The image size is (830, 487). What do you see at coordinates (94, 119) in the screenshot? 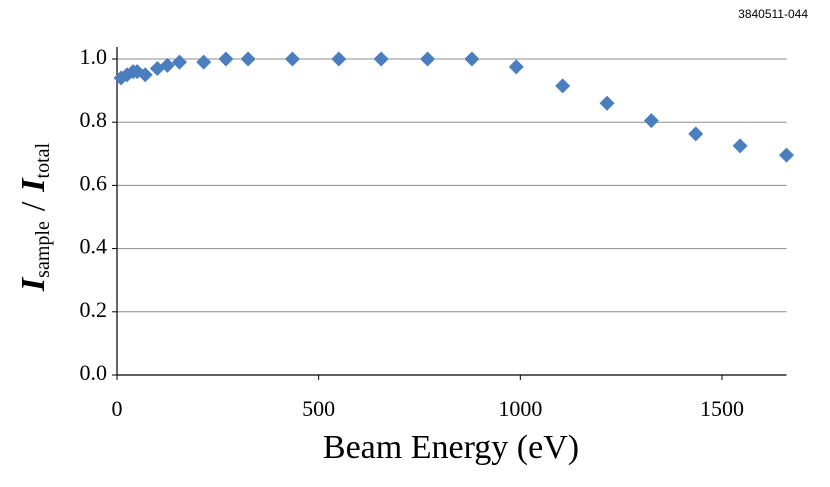
I see `y-tick-label: 0.8` at bounding box center [94, 119].